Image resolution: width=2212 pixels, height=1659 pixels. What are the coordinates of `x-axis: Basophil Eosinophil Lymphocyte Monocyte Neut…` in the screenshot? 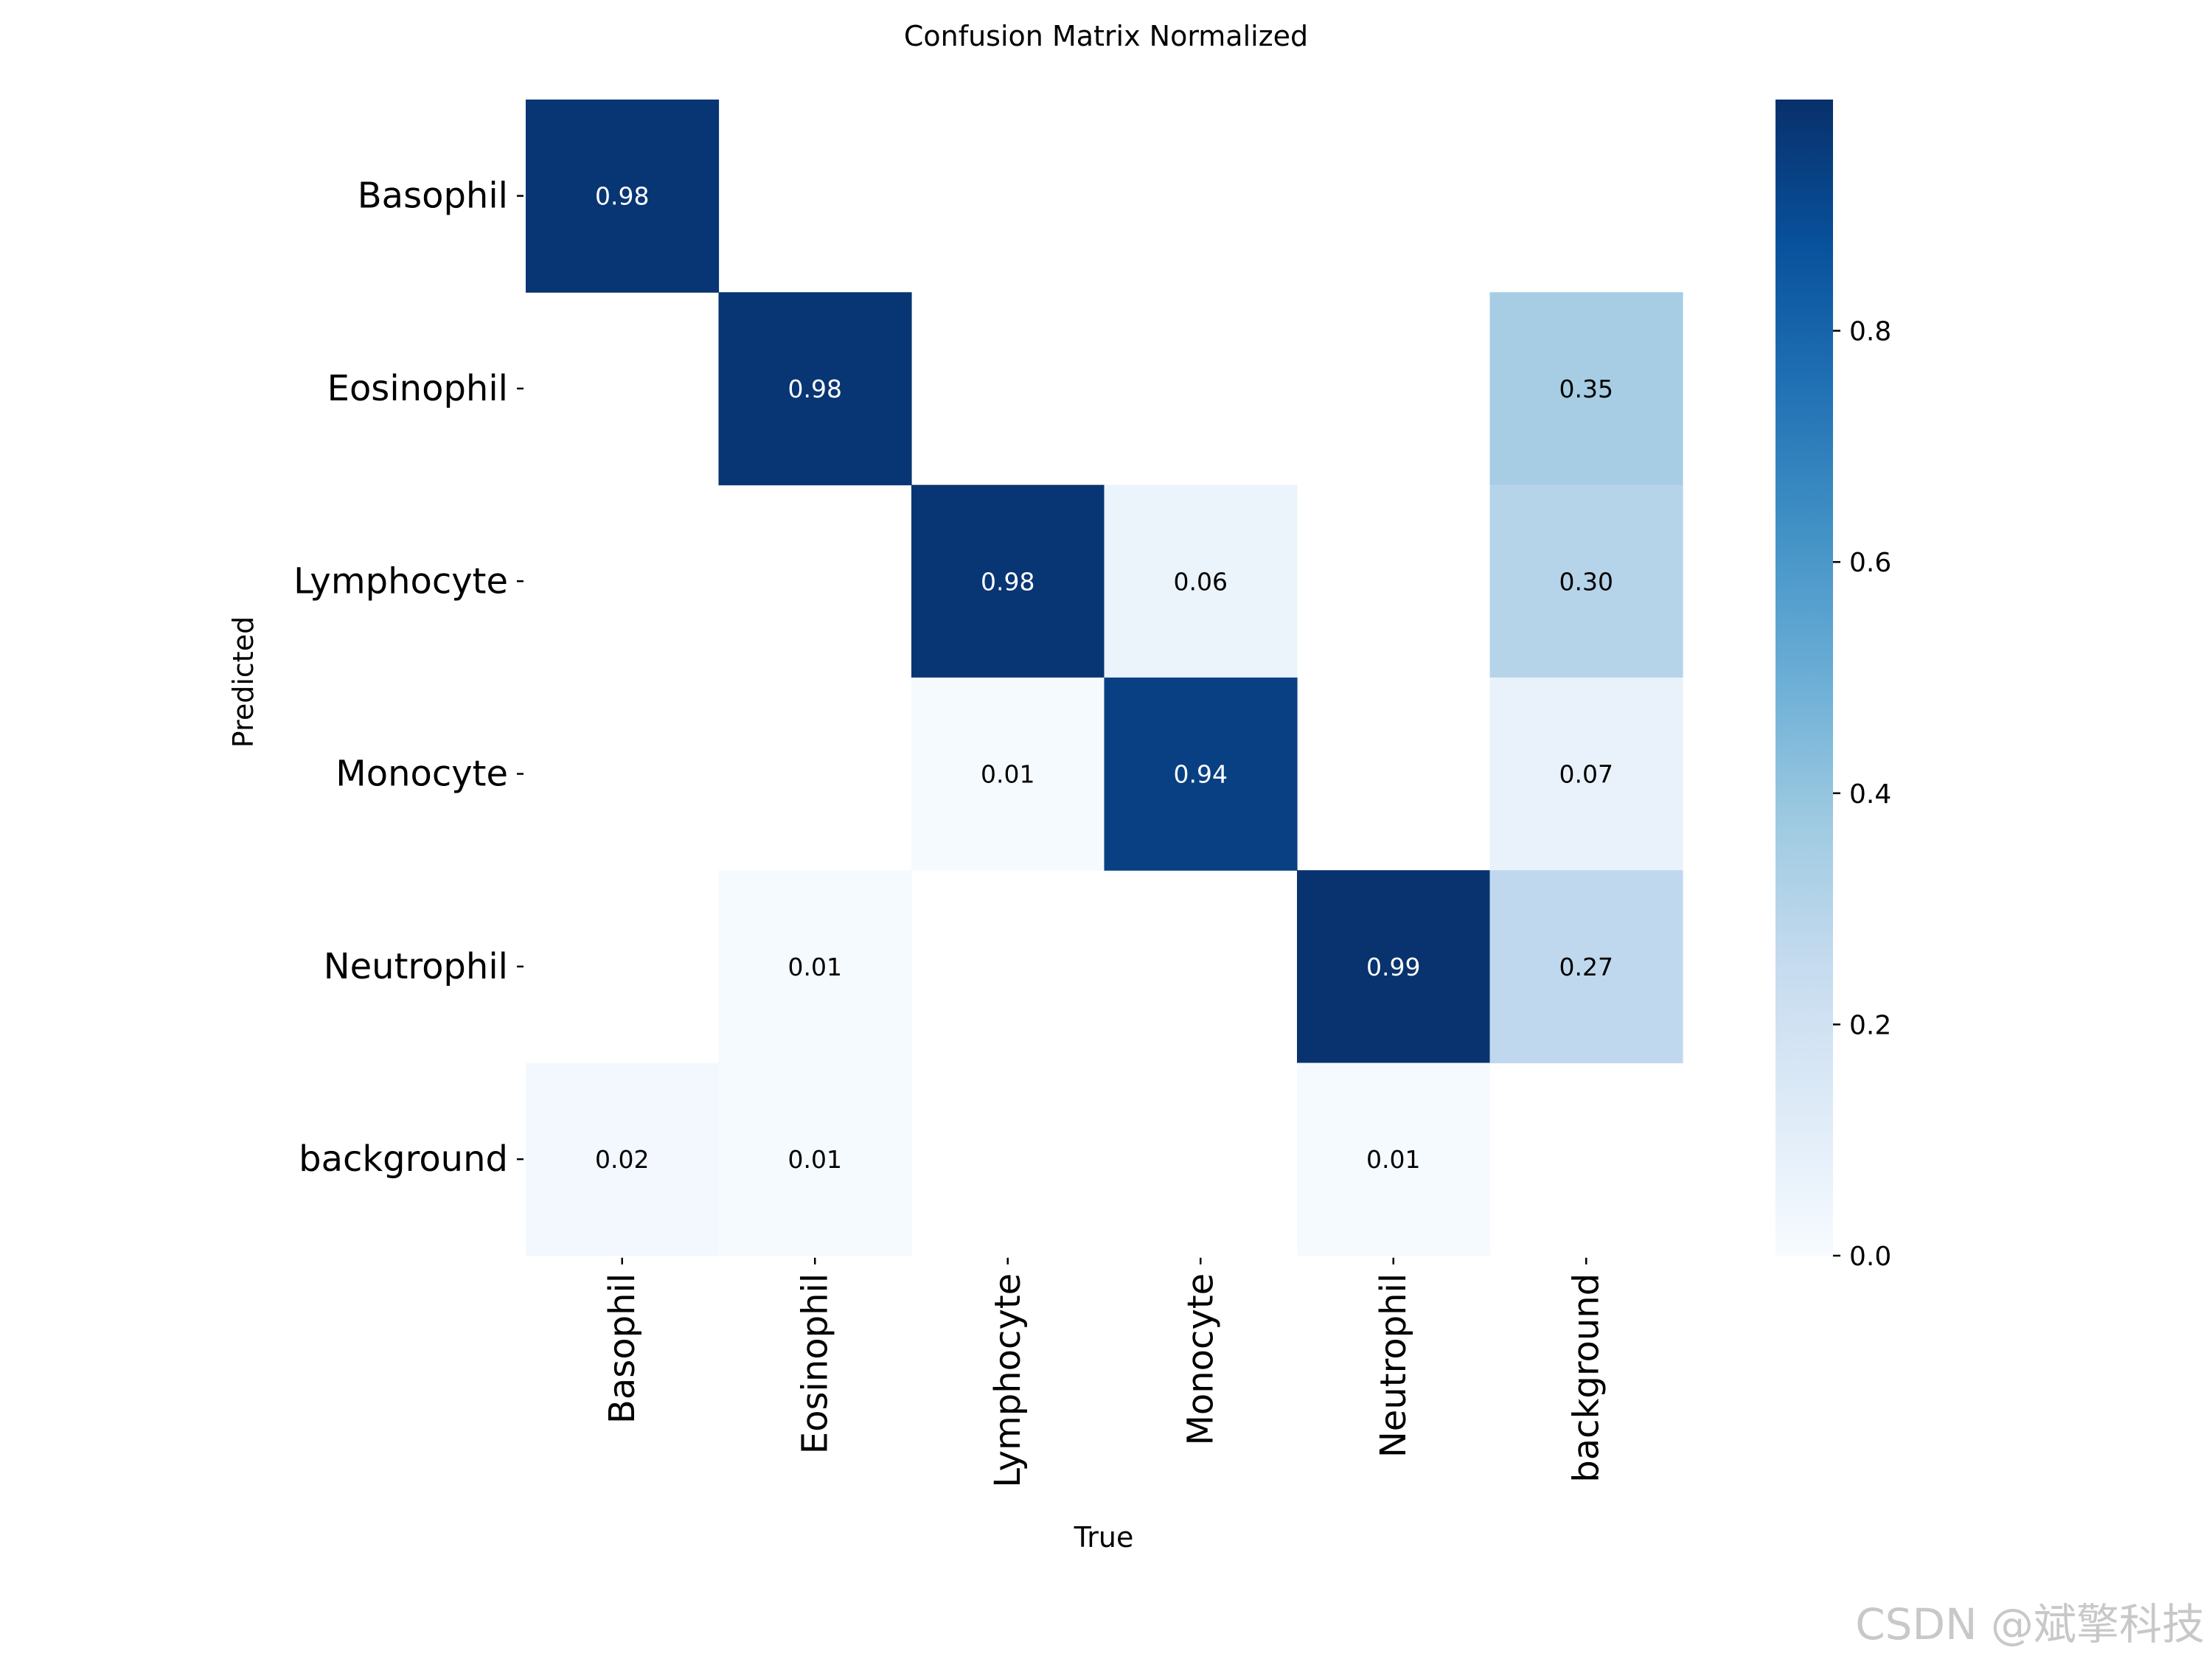 It's located at (1104, 1372).